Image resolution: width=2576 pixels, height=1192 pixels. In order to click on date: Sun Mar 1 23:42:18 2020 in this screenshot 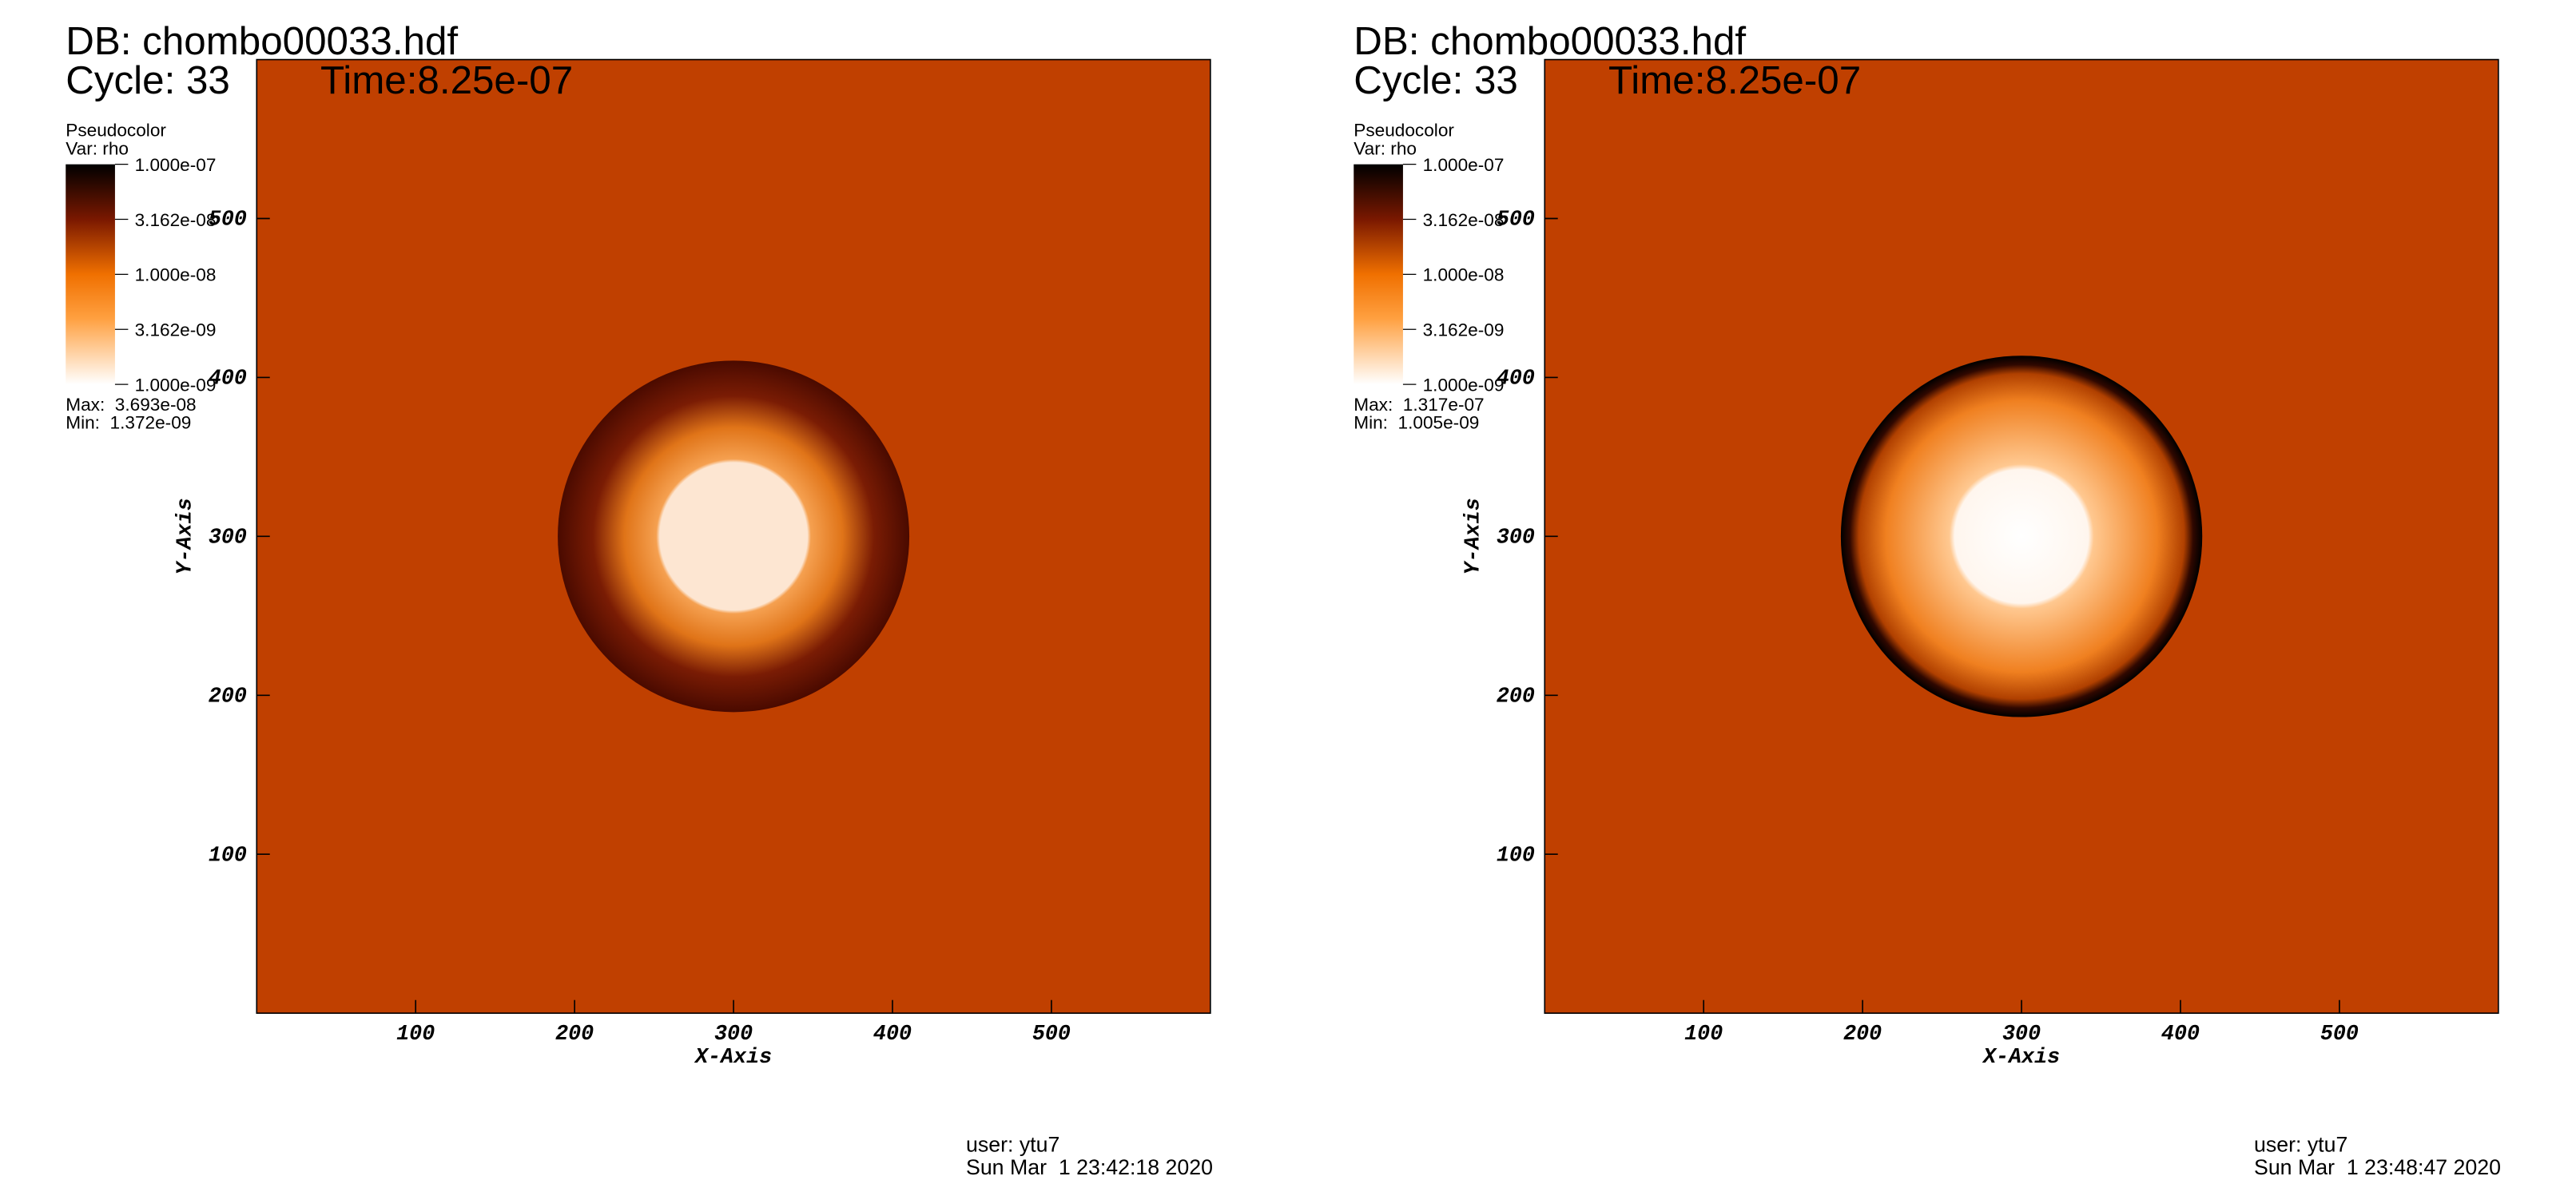, I will do `click(1089, 1167)`.